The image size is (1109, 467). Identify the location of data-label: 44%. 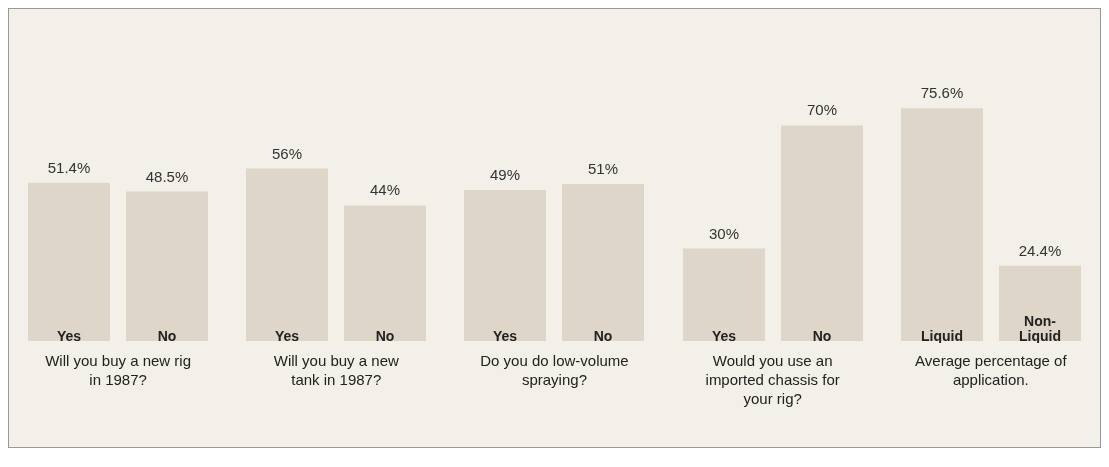
(385, 190).